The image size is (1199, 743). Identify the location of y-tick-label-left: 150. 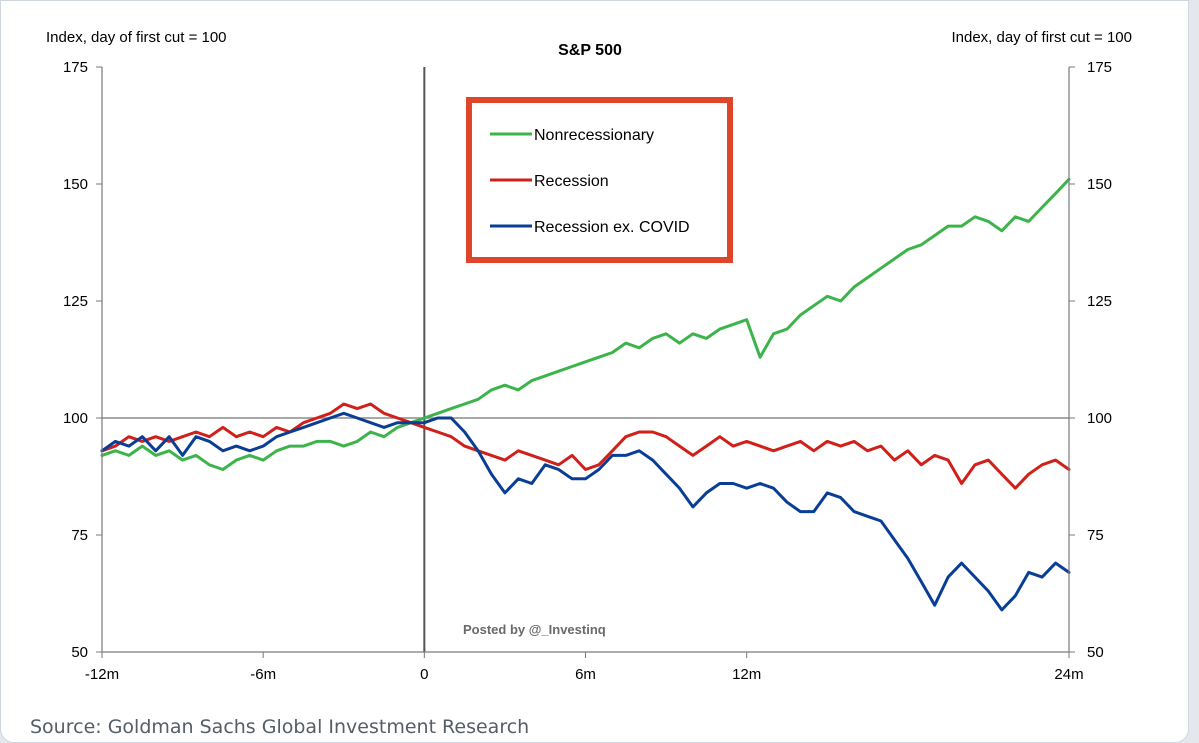
(75, 184).